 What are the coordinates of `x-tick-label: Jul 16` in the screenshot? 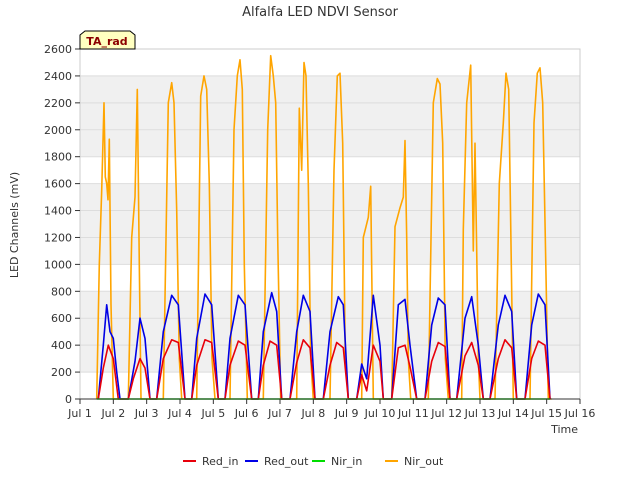 It's located at (580, 413).